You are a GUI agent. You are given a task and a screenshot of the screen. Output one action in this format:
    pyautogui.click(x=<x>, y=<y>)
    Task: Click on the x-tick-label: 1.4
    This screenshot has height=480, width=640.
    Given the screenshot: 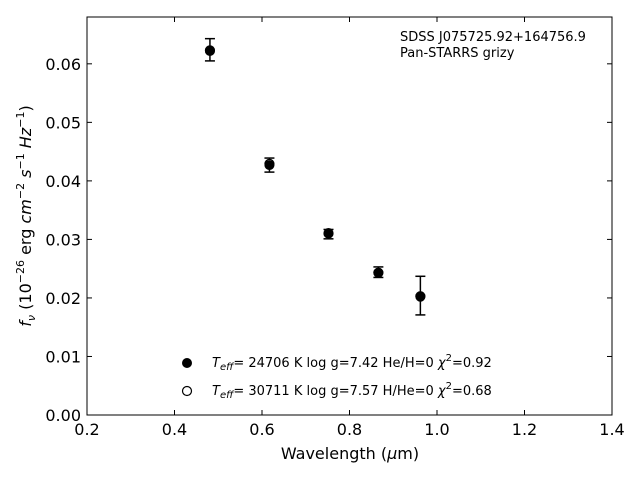 What is the action you would take?
    pyautogui.click(x=611, y=429)
    